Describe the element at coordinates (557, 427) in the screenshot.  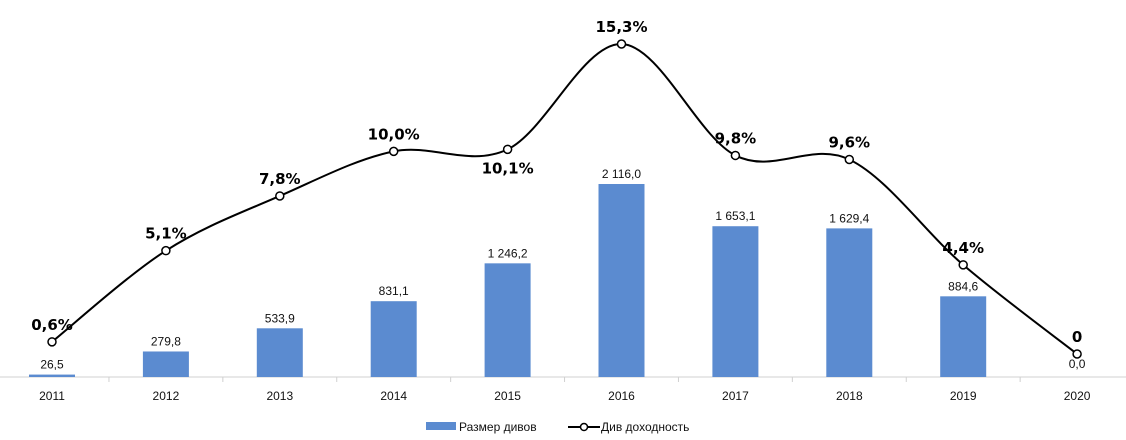
I see `legend: Размер дивов Див доходность` at that location.